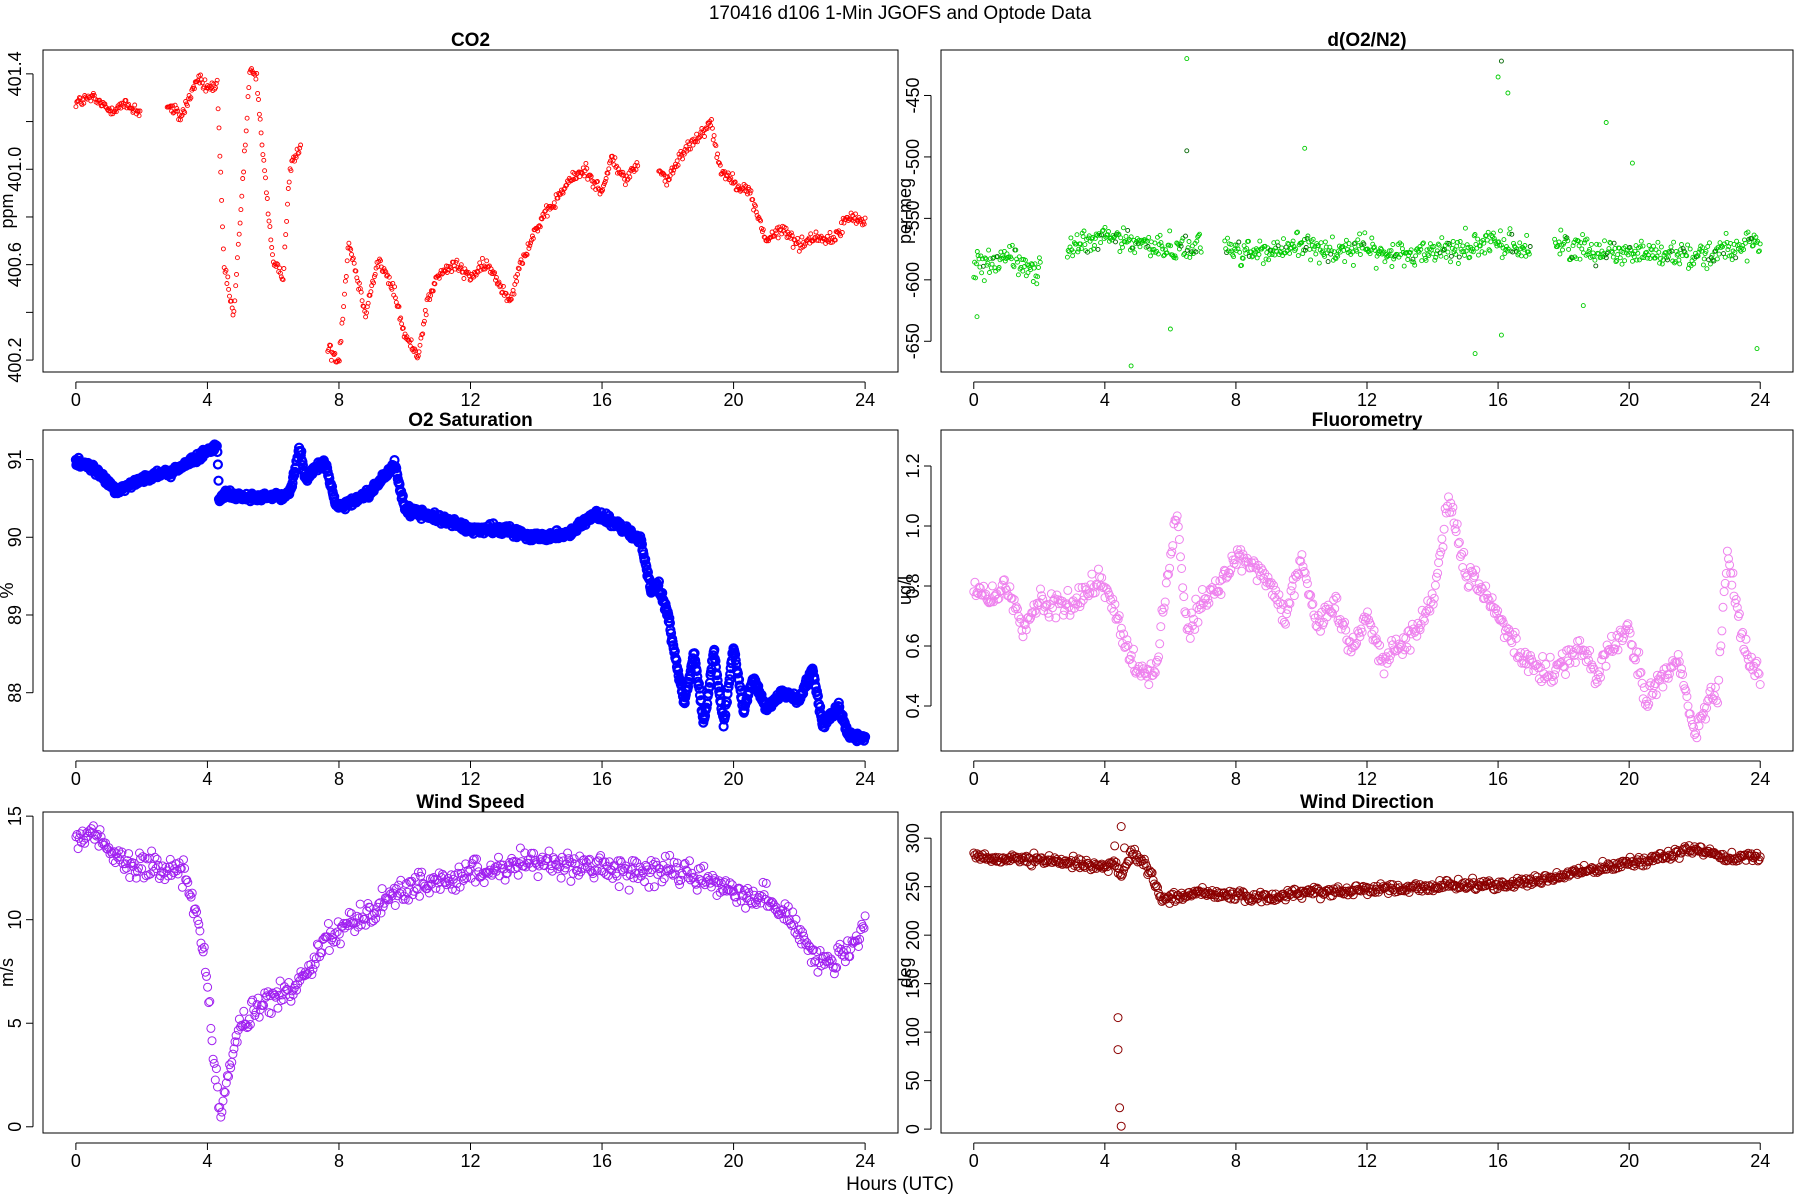 This screenshot has width=1800, height=1200. Describe the element at coordinates (913, 887) in the screenshot. I see `y-tick-label: 250` at that location.